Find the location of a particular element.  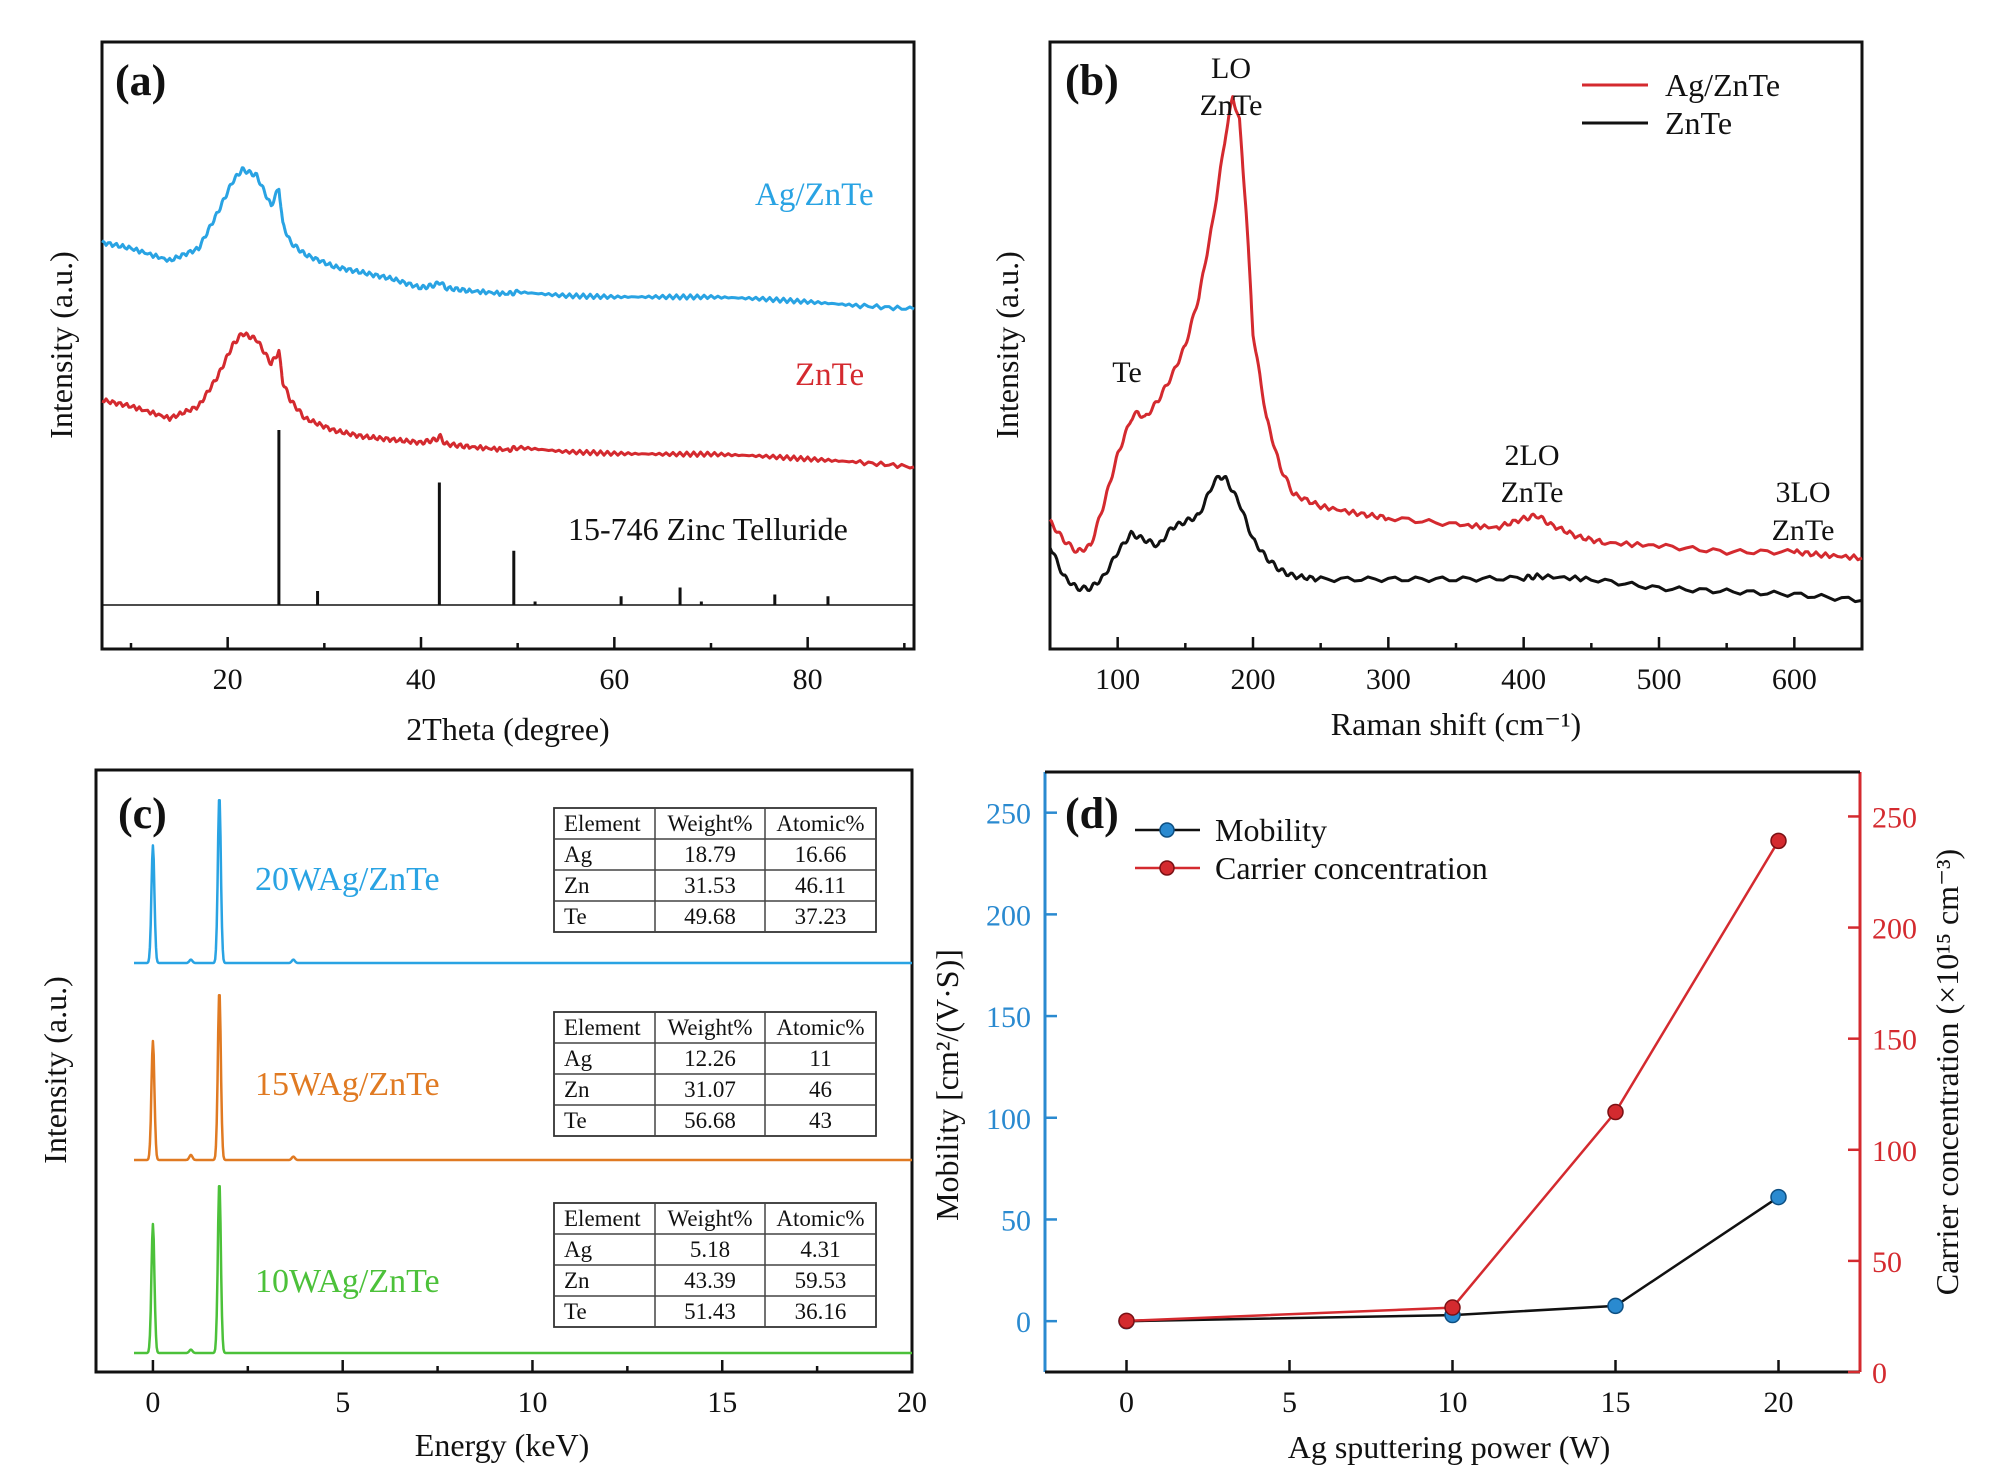

tick-label-d-left-1: 50 is located at coordinates (1016, 1220).